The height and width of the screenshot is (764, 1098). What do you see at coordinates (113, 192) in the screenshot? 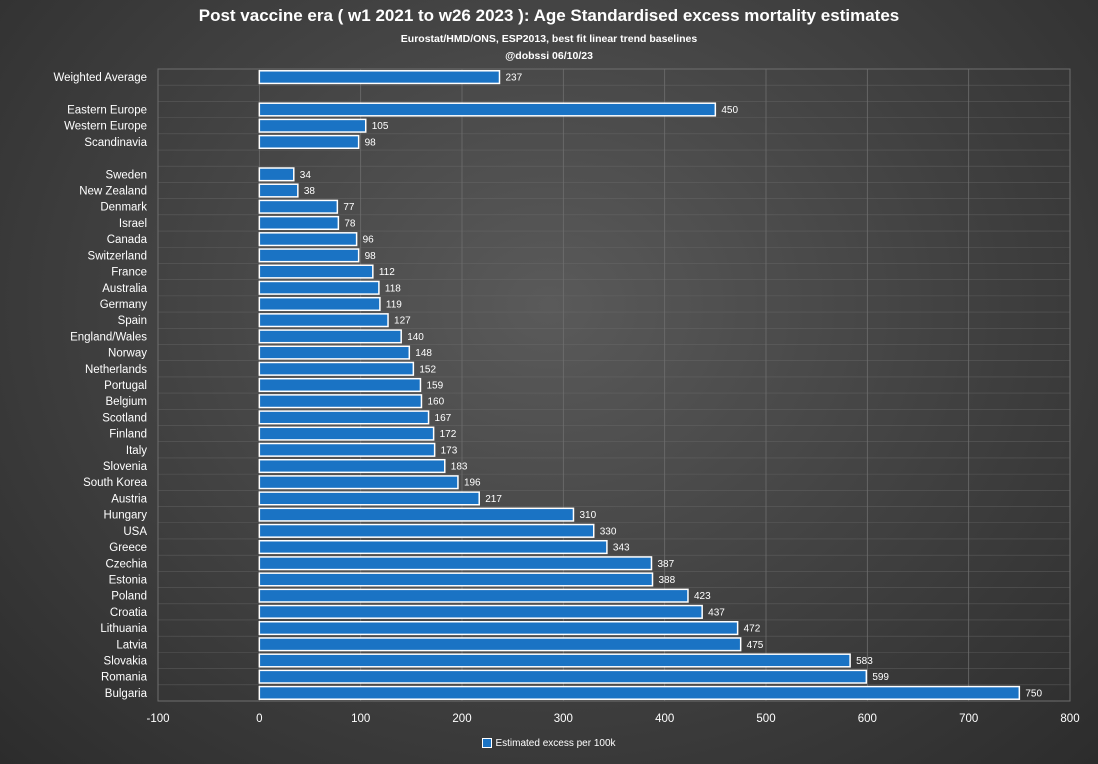
I see `category-label: New Zealand` at bounding box center [113, 192].